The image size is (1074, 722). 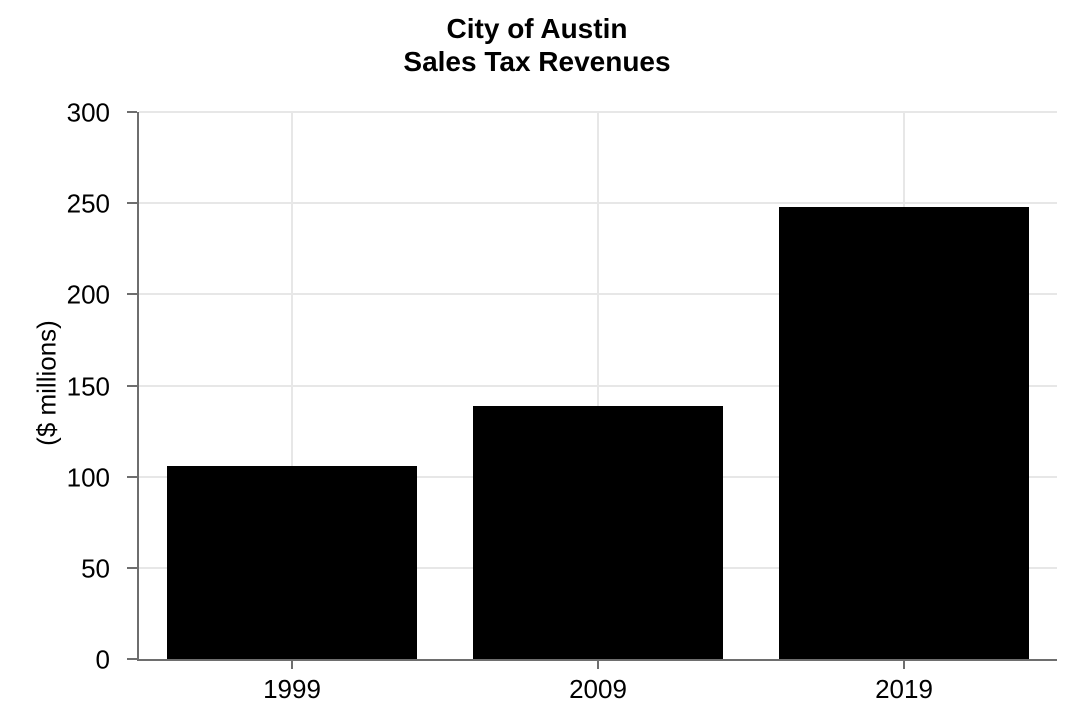 I want to click on y-tick-label: 0, so click(x=102, y=659).